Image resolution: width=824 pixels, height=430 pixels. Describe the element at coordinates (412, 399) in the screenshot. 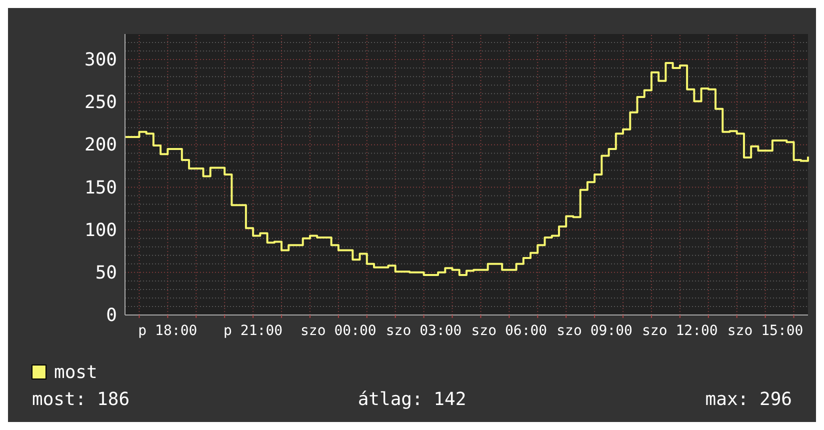

I see `text: átlag: 142` at that location.